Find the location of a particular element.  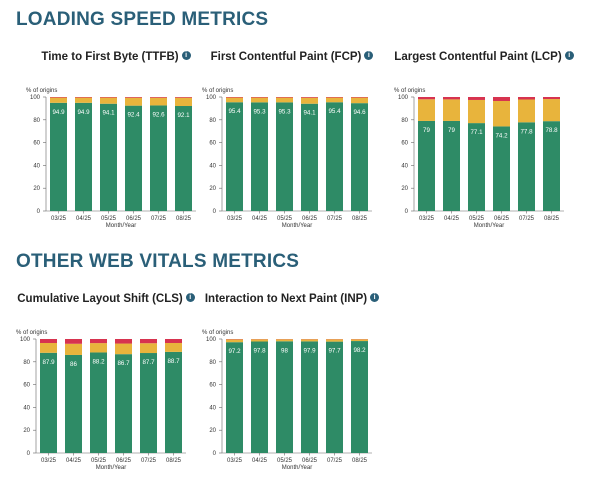

chart-title: First Contentful Paint (FCP) is located at coordinates (286, 57).